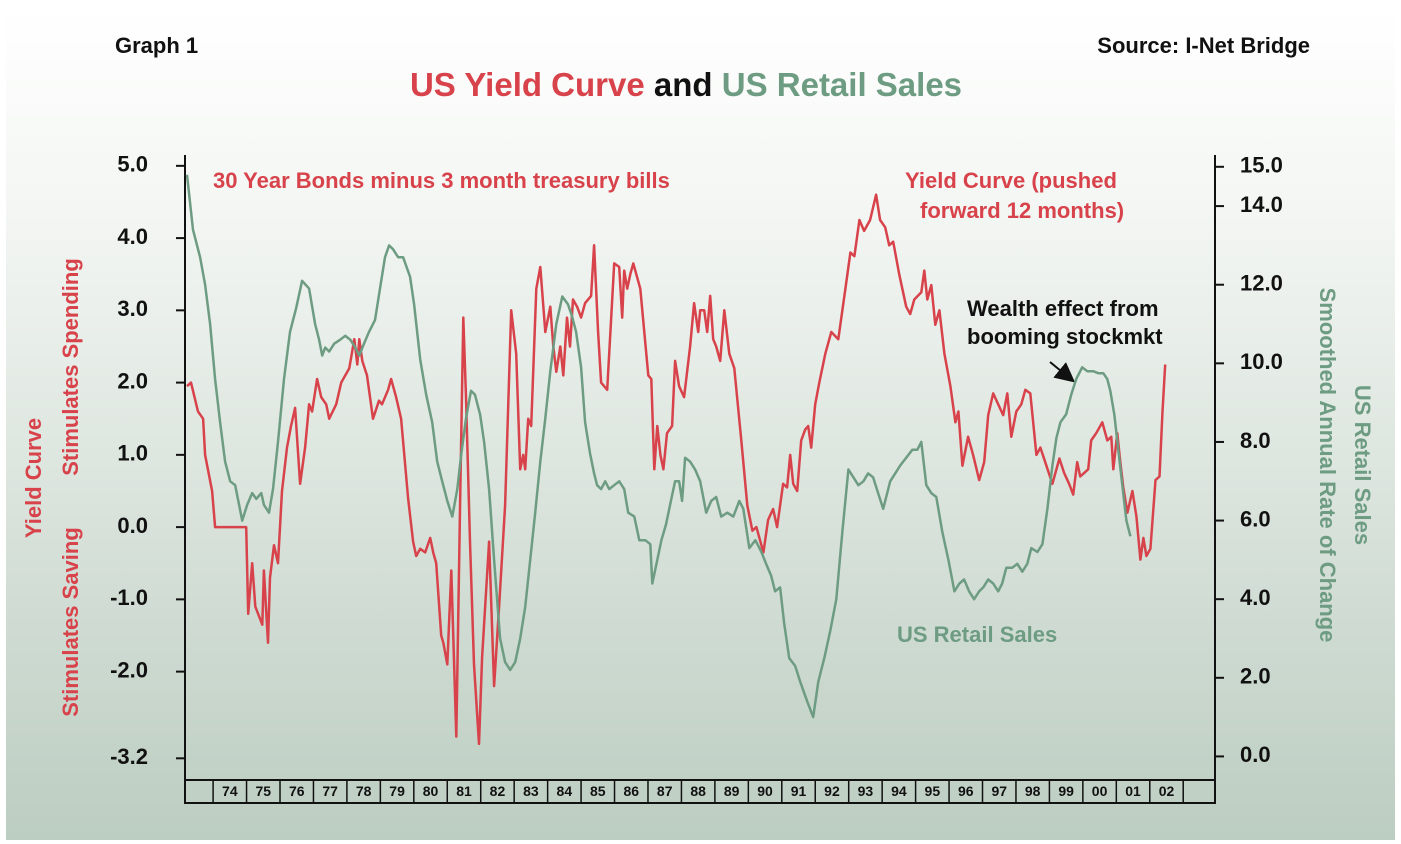 The width and height of the screenshot is (1401, 844). What do you see at coordinates (1327, 465) in the screenshot?
I see `y2-axis-label: Smoothed Annual Rate of Change` at bounding box center [1327, 465].